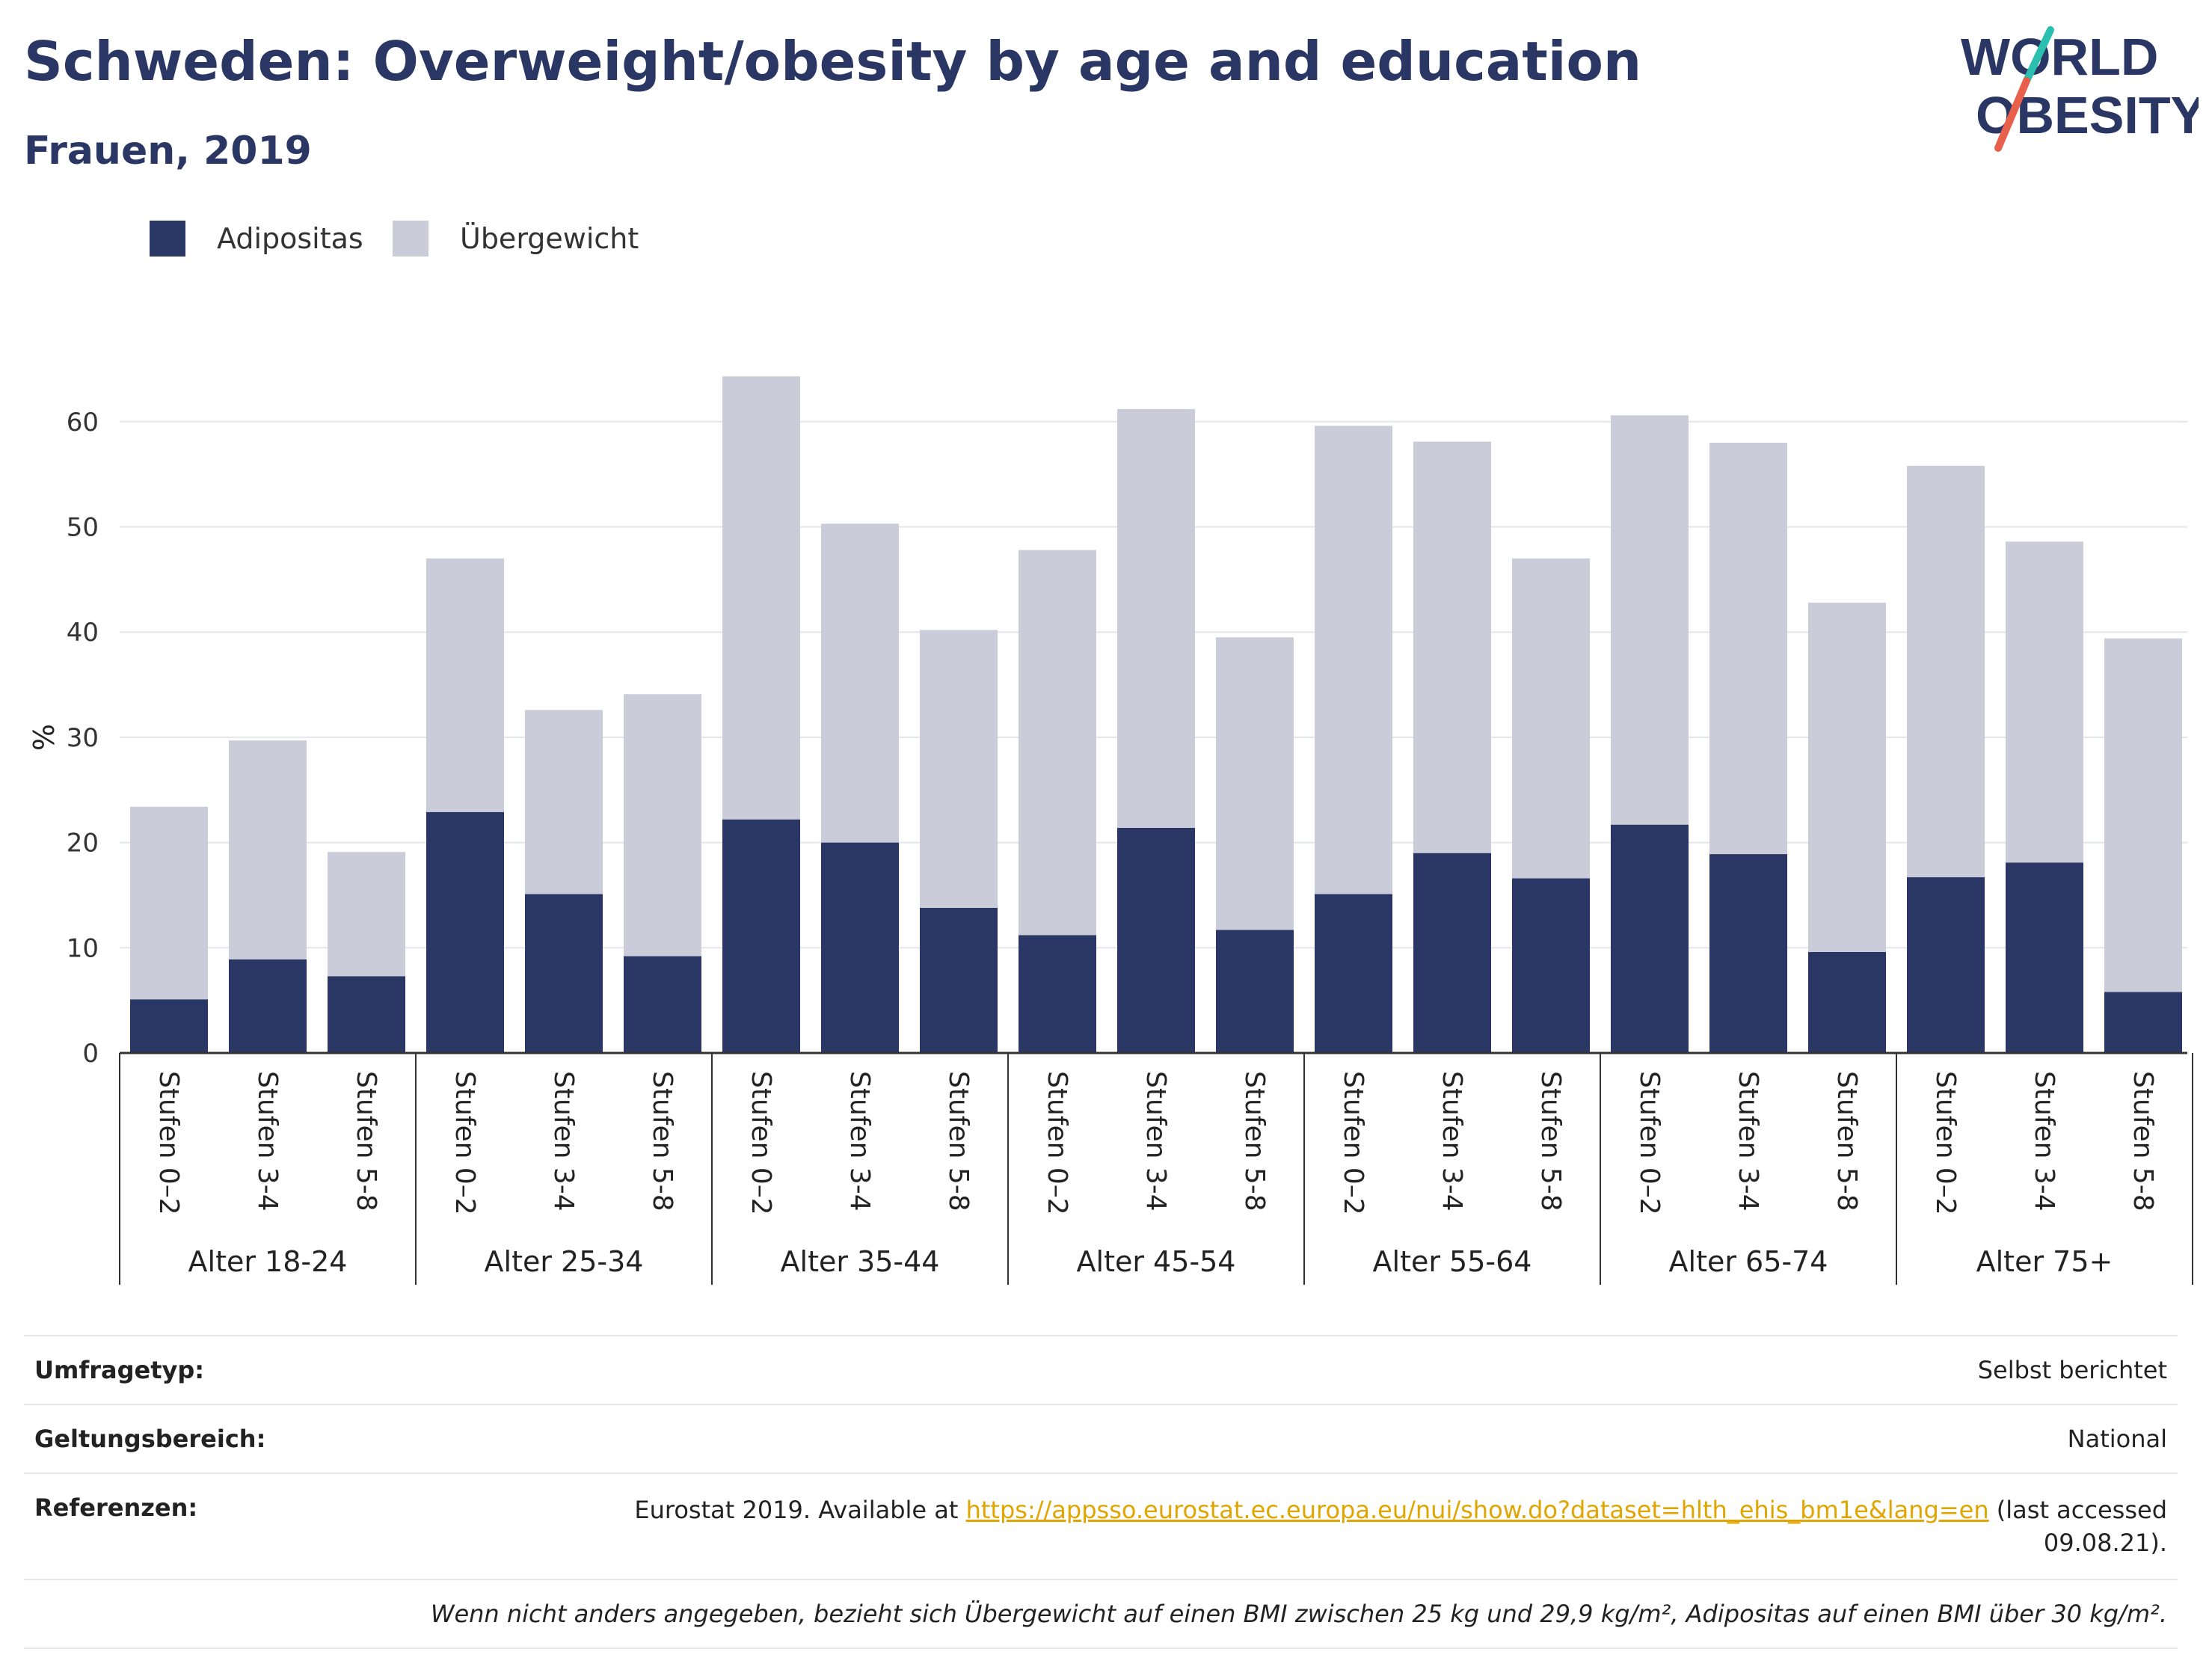 This screenshot has width=2212, height=1655. What do you see at coordinates (2059, 57) in the screenshot?
I see `svg-text: WORLD` at bounding box center [2059, 57].